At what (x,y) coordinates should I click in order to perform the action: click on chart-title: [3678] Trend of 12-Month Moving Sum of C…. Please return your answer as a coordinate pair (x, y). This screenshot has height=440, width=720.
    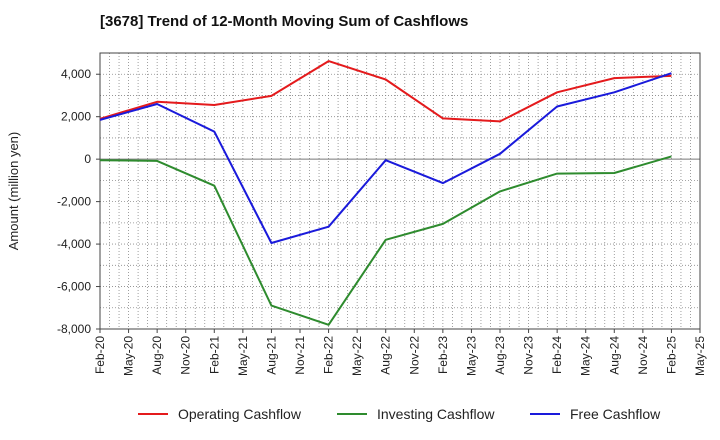
    Looking at the image, I should click on (284, 21).